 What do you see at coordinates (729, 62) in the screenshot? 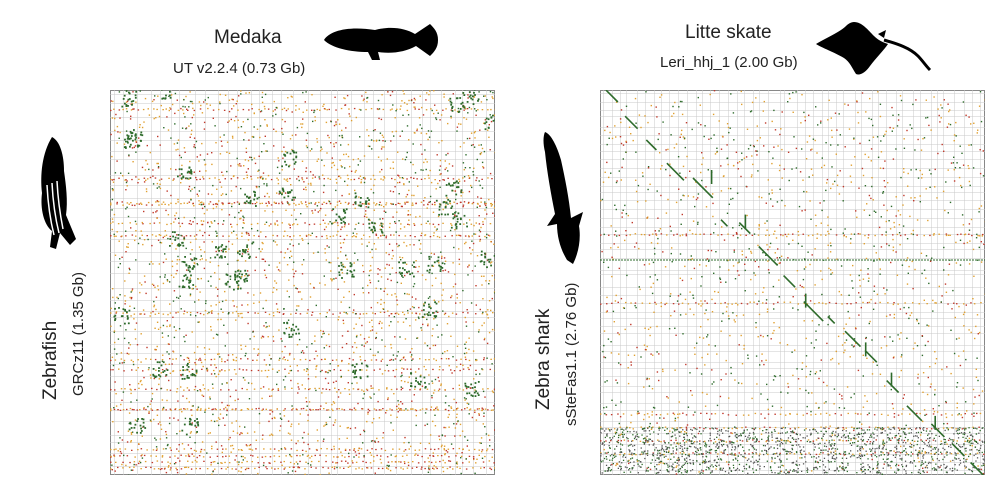
I see `panel2-top-assembly: Leri_hhj_1 (2.00 Gb)` at bounding box center [729, 62].